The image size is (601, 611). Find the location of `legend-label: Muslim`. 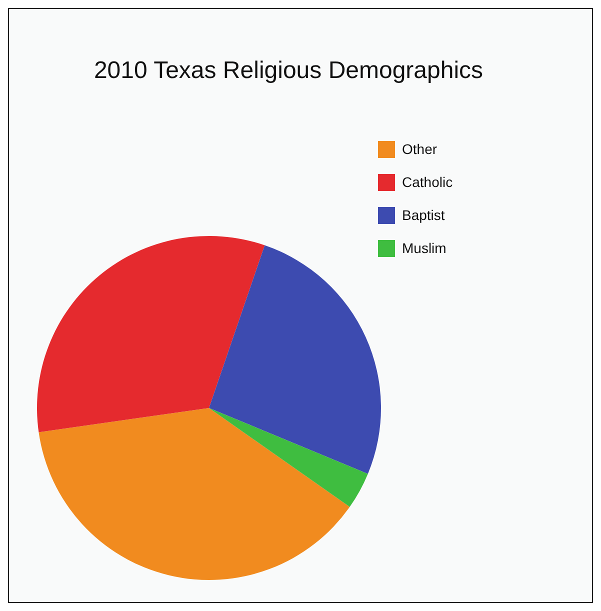

legend-label: Muslim is located at coordinates (424, 248).